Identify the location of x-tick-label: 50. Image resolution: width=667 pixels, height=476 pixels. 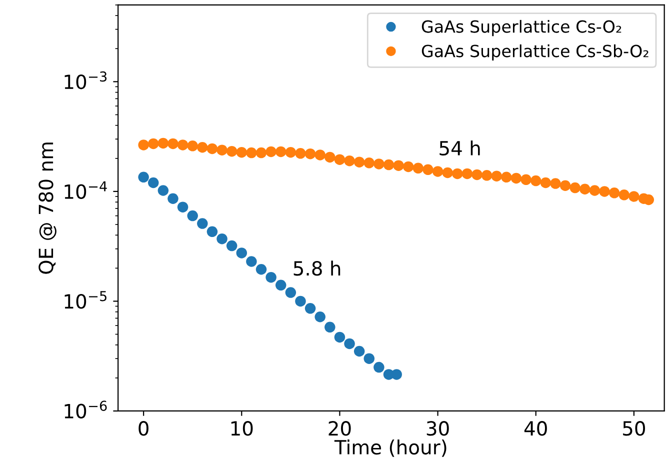
(634, 428).